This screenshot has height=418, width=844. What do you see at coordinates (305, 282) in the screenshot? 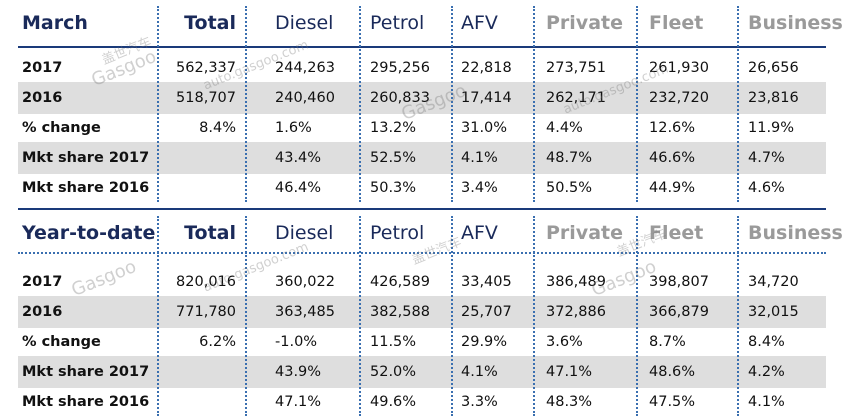
I see `cell-diesel: 360,022` at bounding box center [305, 282].